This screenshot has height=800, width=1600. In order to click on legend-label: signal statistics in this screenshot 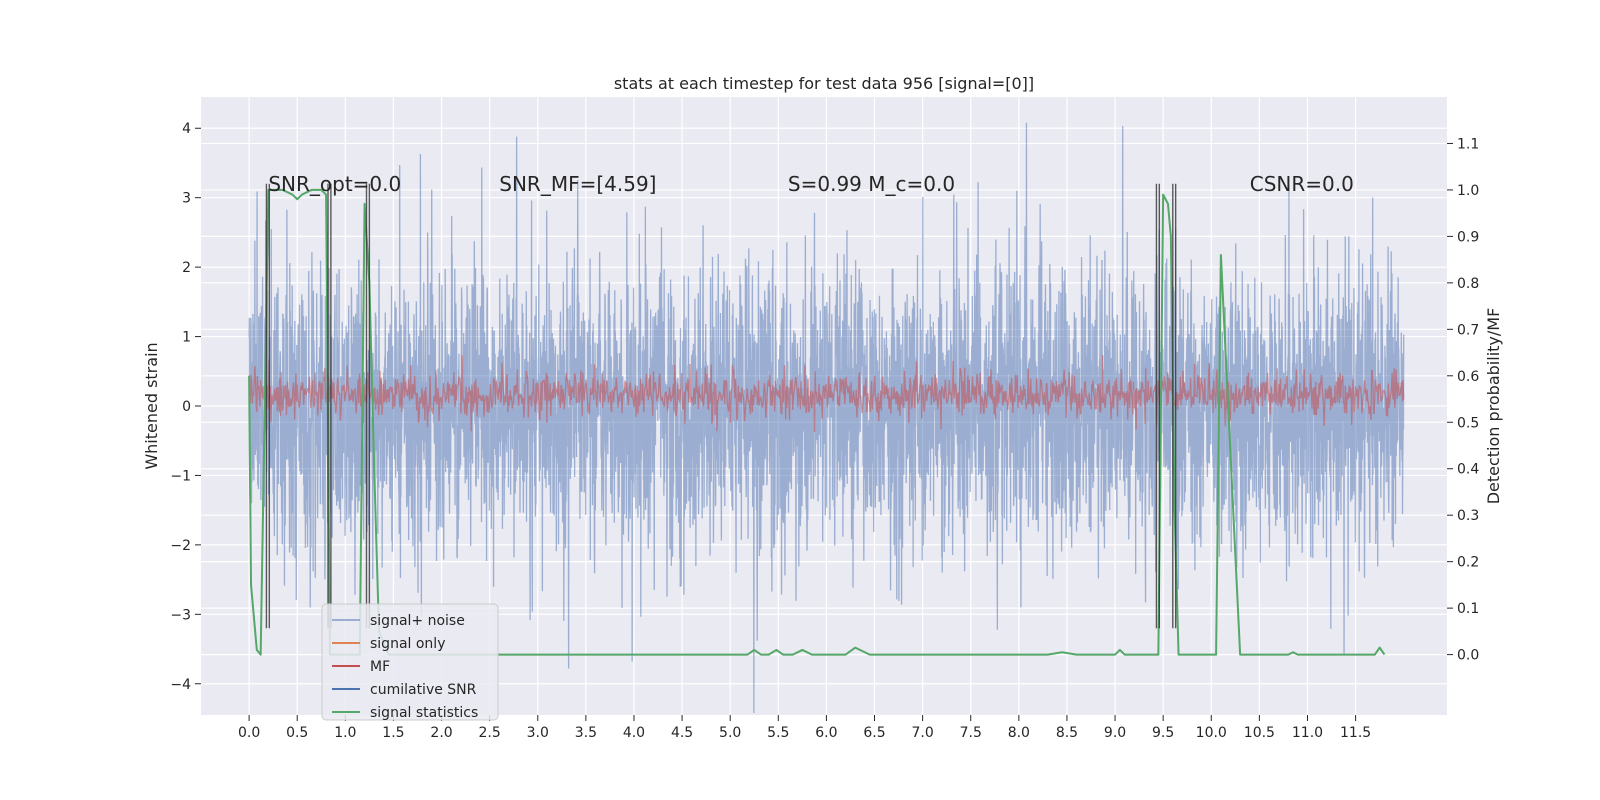, I will do `click(424, 713)`.